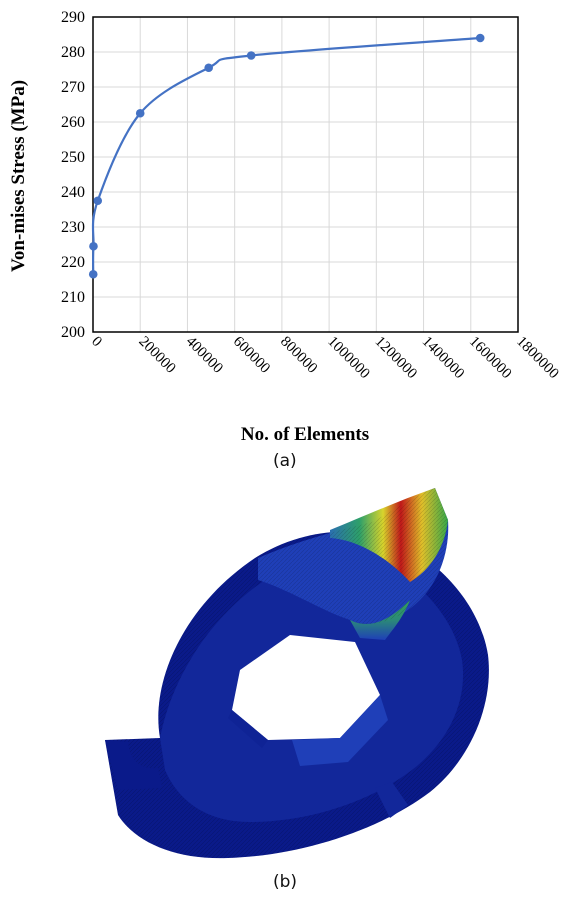  Describe the element at coordinates (490, 358) in the screenshot. I see `x-tick-label: 1600000` at that location.